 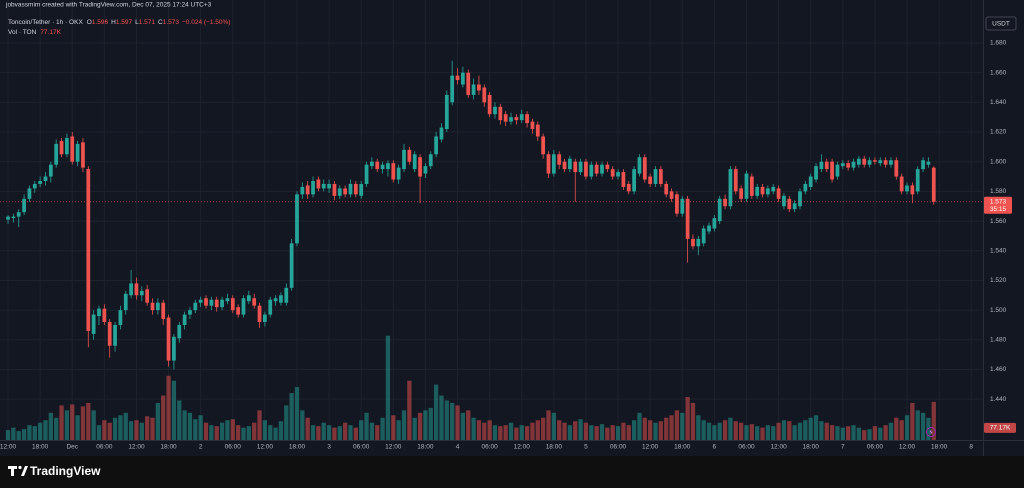 I want to click on legend-change: −0.024 (−1.50%), so click(x=206, y=22).